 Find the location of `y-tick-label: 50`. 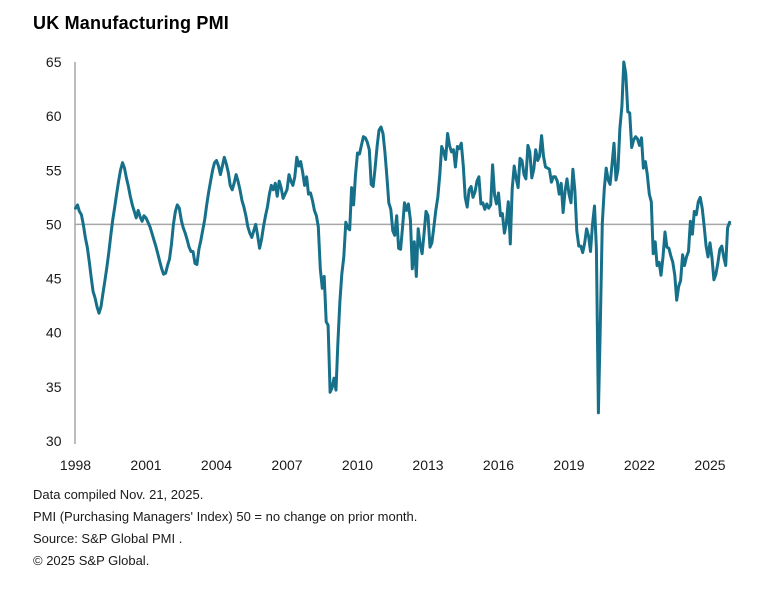

y-tick-label: 50 is located at coordinates (54, 224).